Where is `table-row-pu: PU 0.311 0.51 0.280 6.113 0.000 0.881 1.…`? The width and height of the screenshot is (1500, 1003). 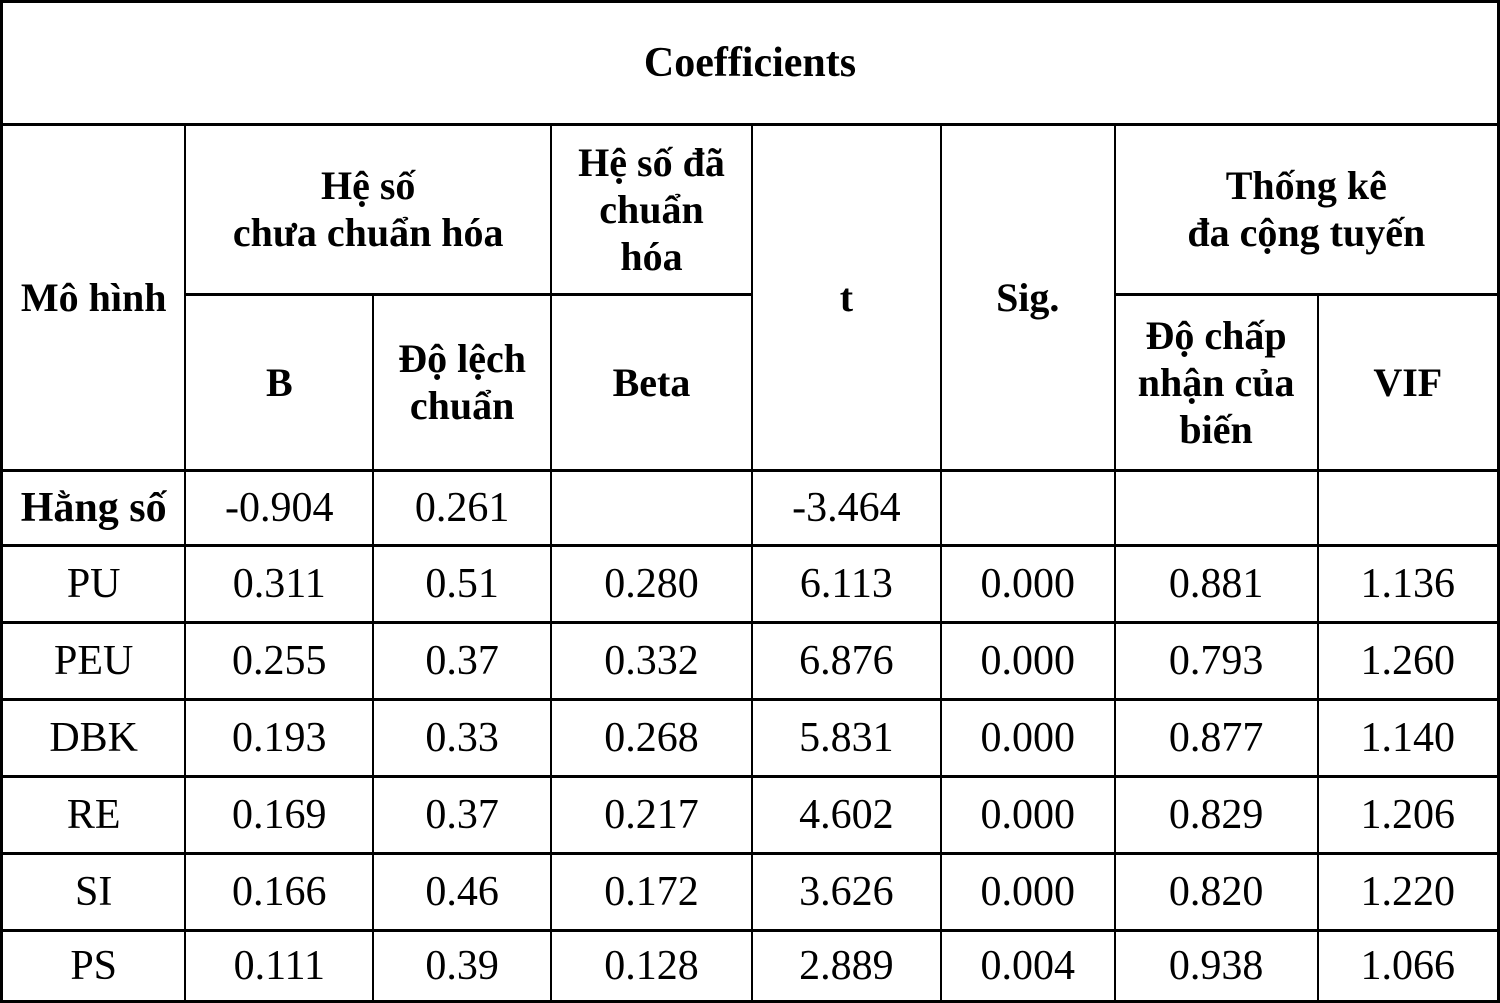
table-row-pu: PU 0.311 0.51 0.280 6.113 0.000 0.881 1.… is located at coordinates (750, 583).